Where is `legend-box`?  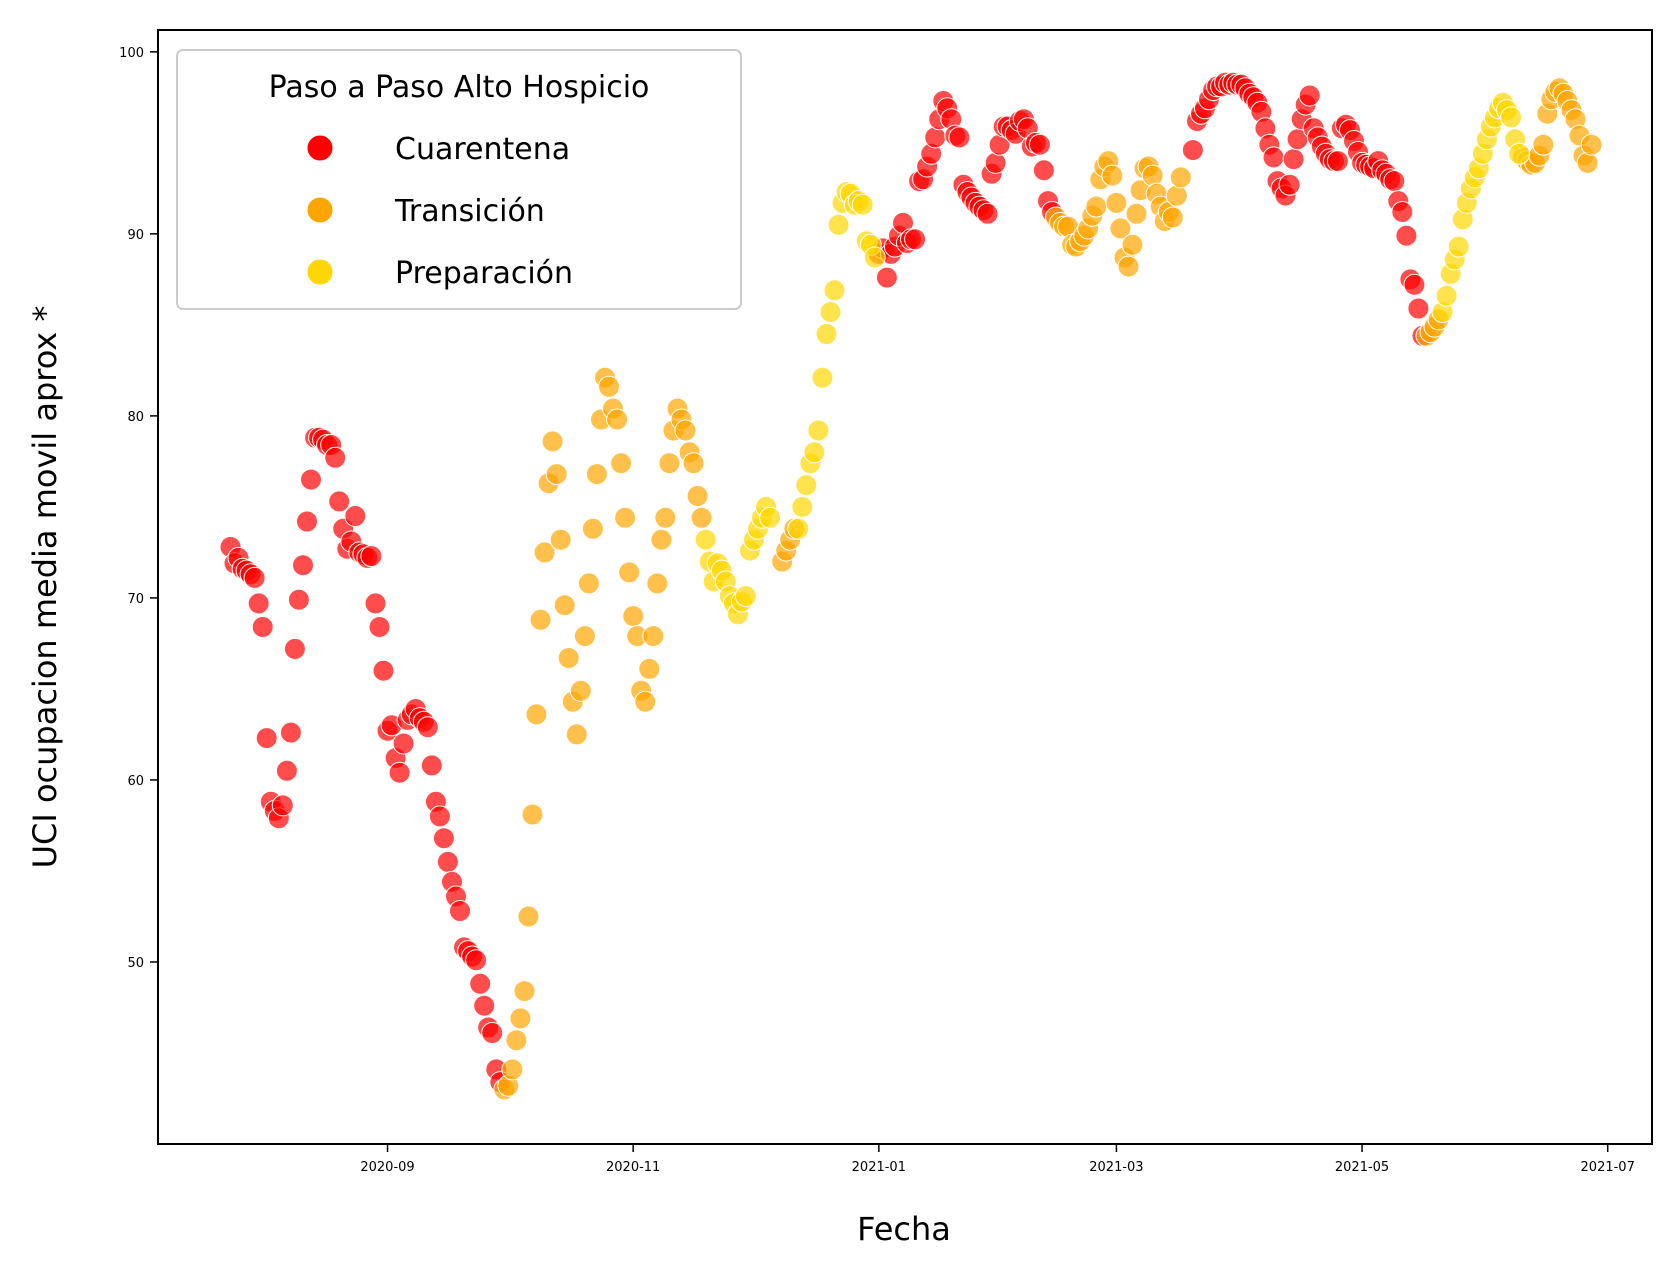 legend-box is located at coordinates (459, 179).